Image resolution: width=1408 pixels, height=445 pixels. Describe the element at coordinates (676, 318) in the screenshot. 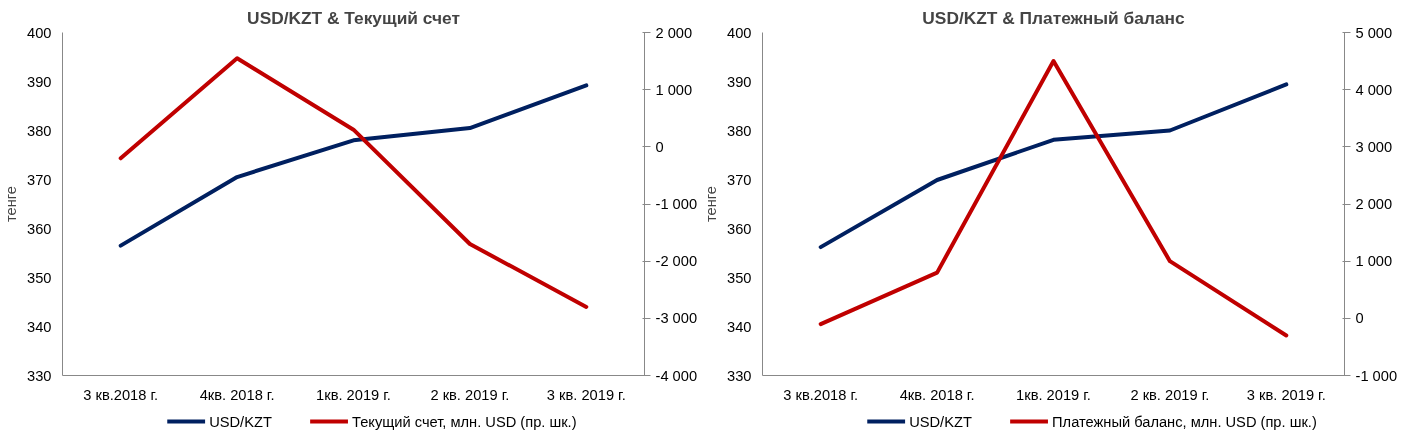

I see `y2-tick-label: -3 000` at that location.